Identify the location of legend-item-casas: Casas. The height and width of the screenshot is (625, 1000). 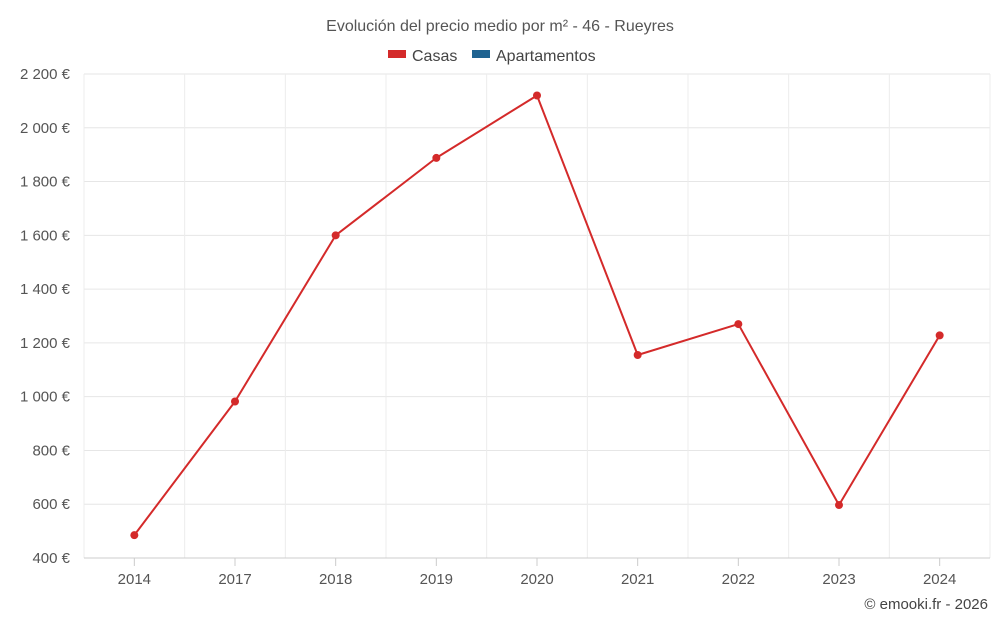
(422, 56).